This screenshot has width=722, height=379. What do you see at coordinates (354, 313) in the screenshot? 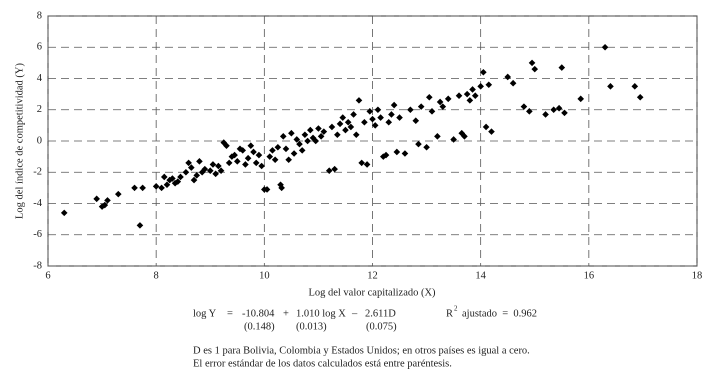
I see `equation-minus: –` at bounding box center [354, 313].